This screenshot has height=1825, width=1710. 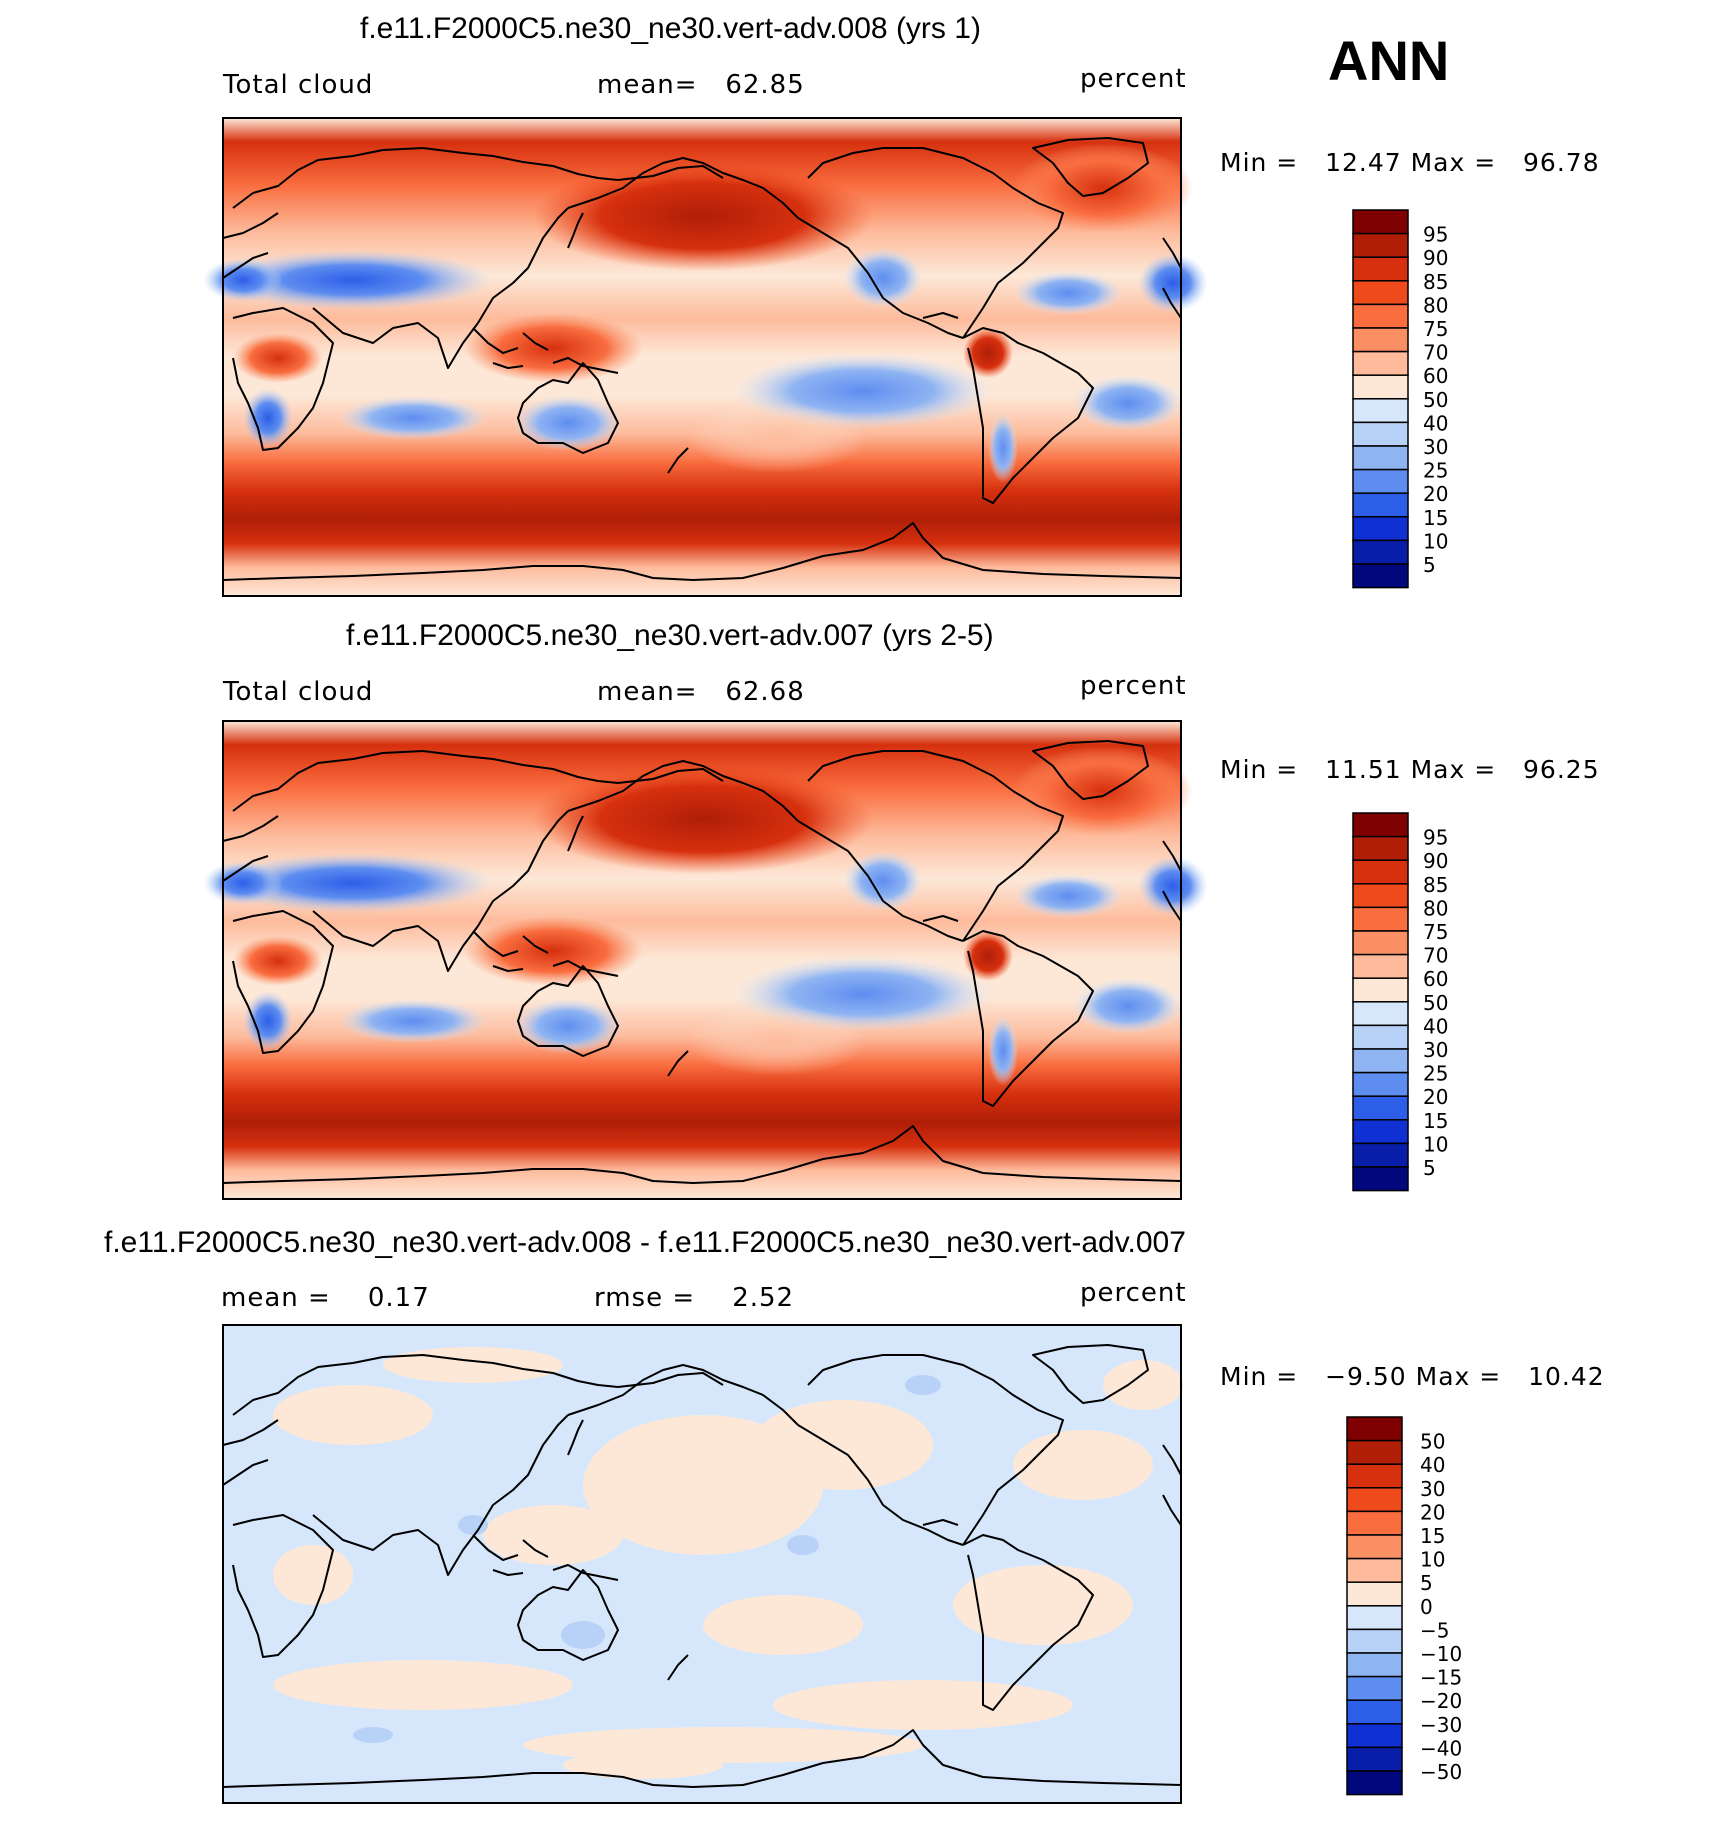 I want to click on panel-2-center-label: mean= 62.68, so click(x=701, y=692).